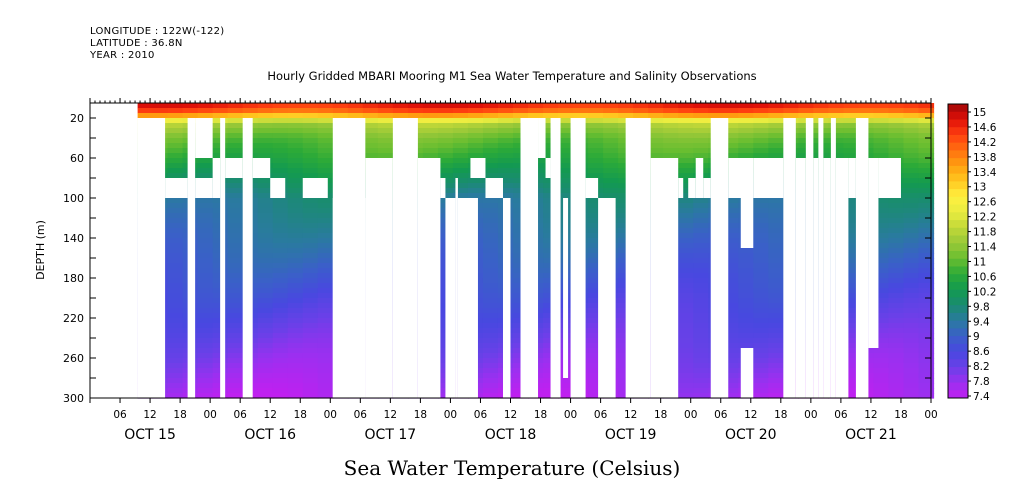  What do you see at coordinates (136, 43) in the screenshot?
I see `latitude-label: LATITUDE : 36.8N` at bounding box center [136, 43].